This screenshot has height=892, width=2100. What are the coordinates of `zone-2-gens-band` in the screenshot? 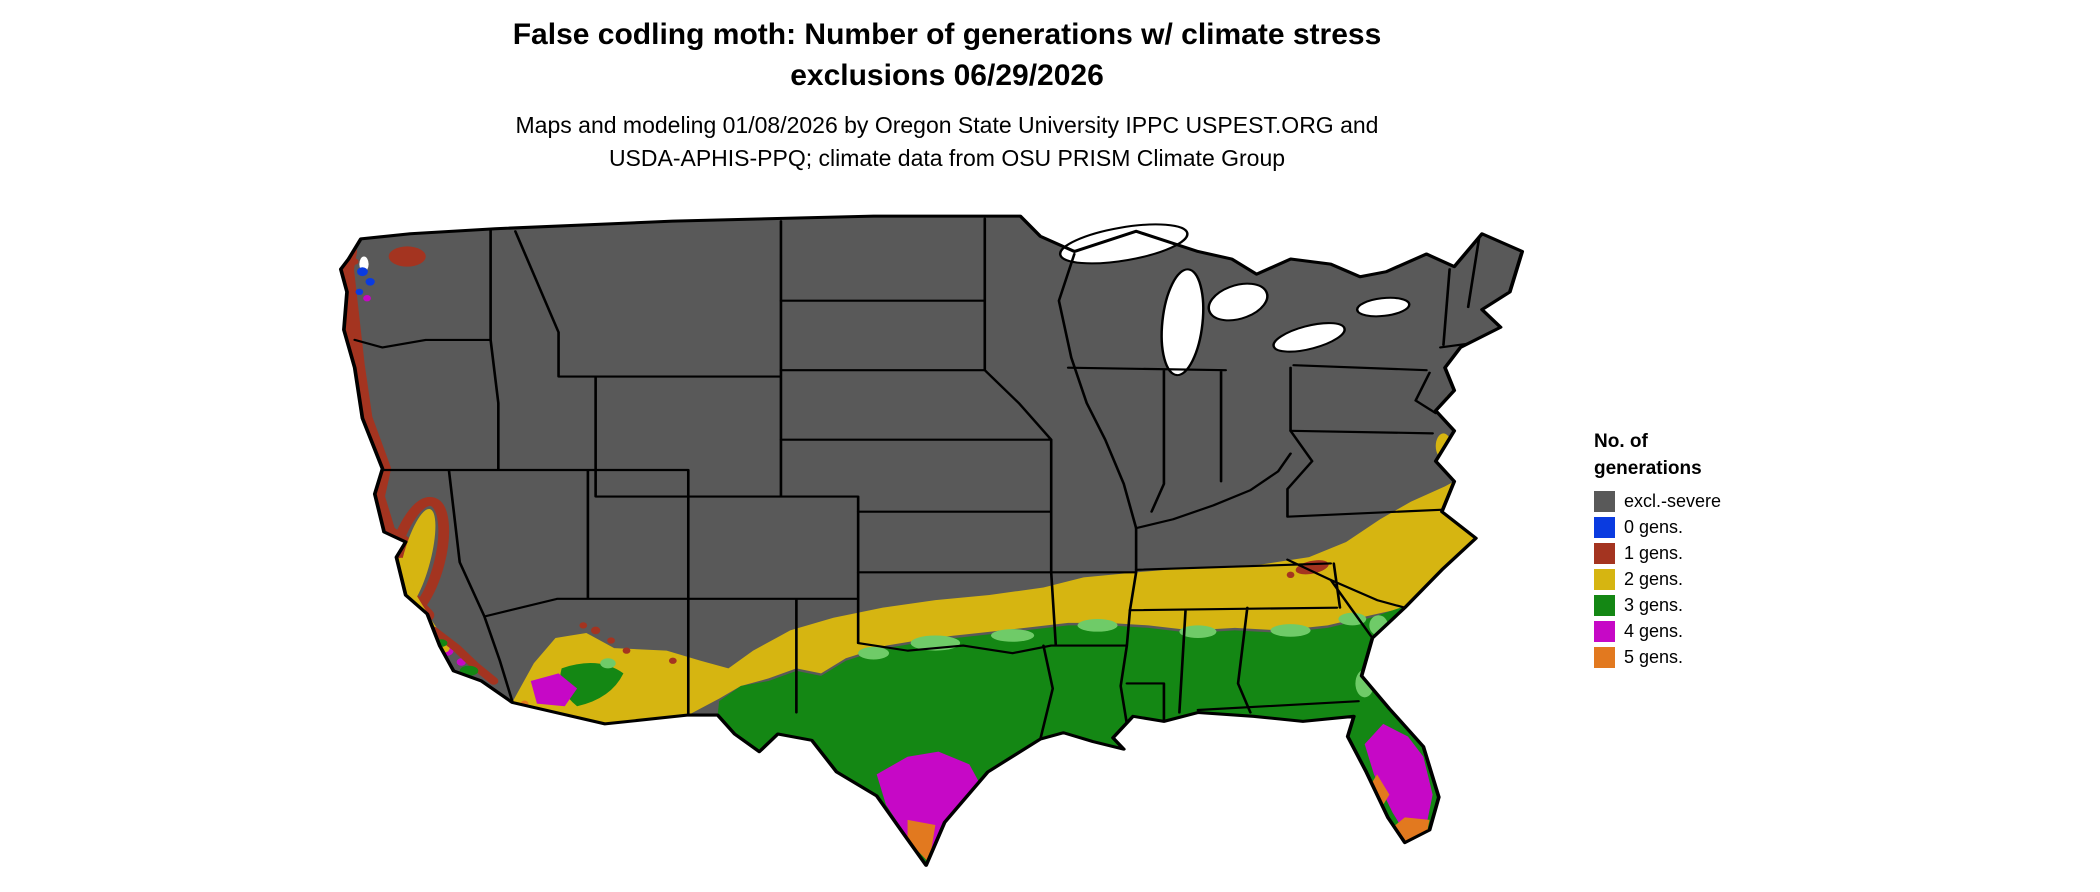 It's located at (994, 602).